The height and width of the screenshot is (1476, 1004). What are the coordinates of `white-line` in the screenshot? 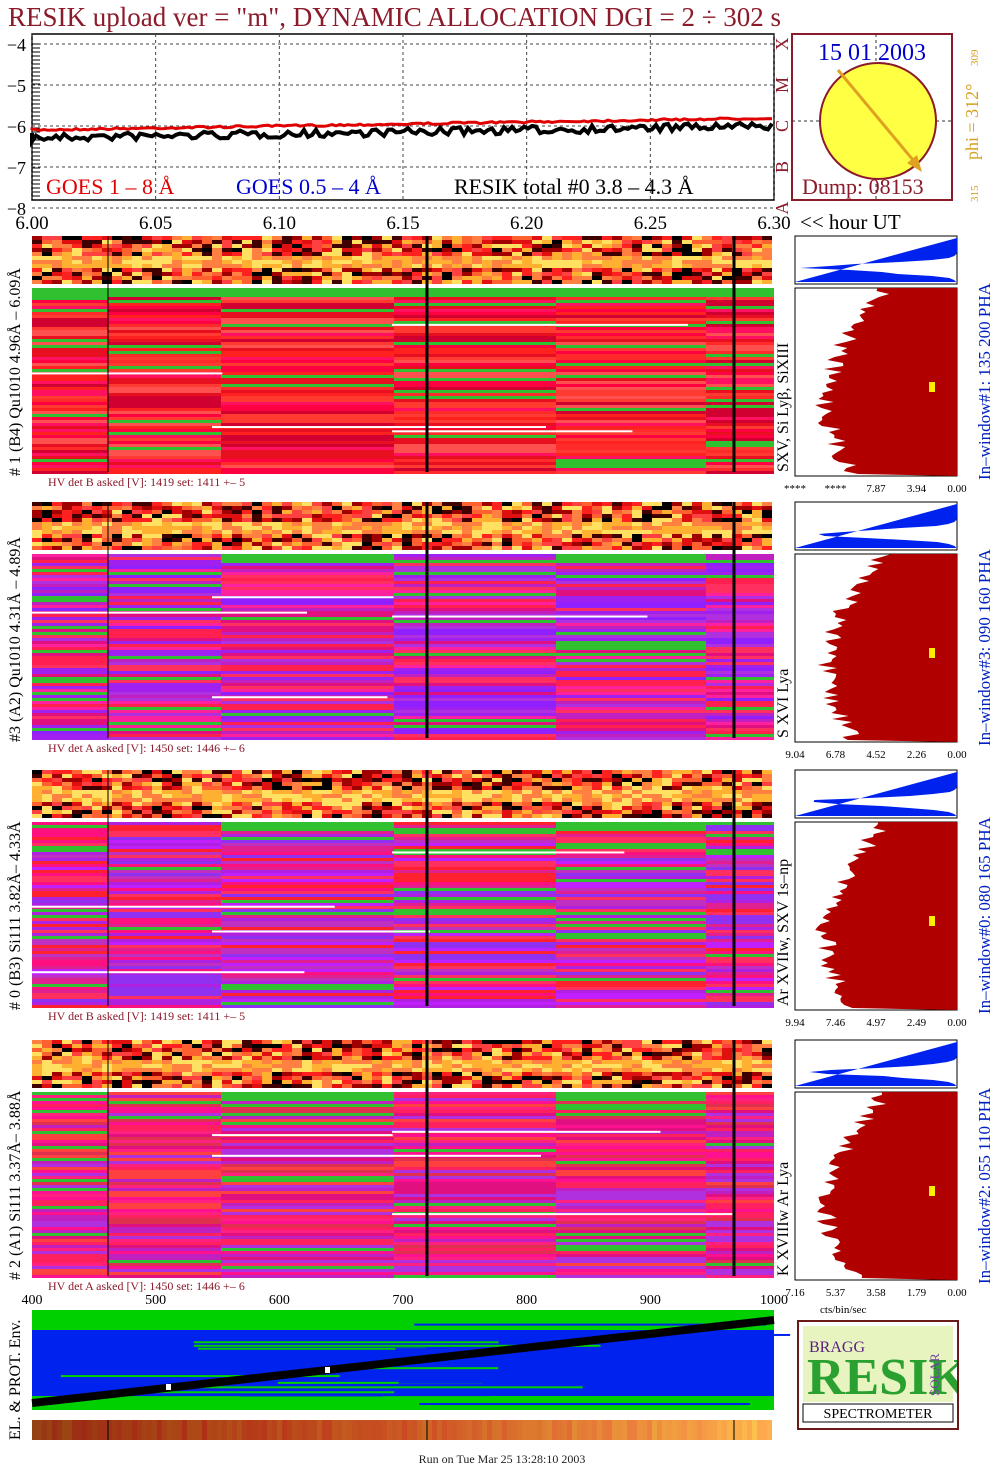 It's located at (321, 931).